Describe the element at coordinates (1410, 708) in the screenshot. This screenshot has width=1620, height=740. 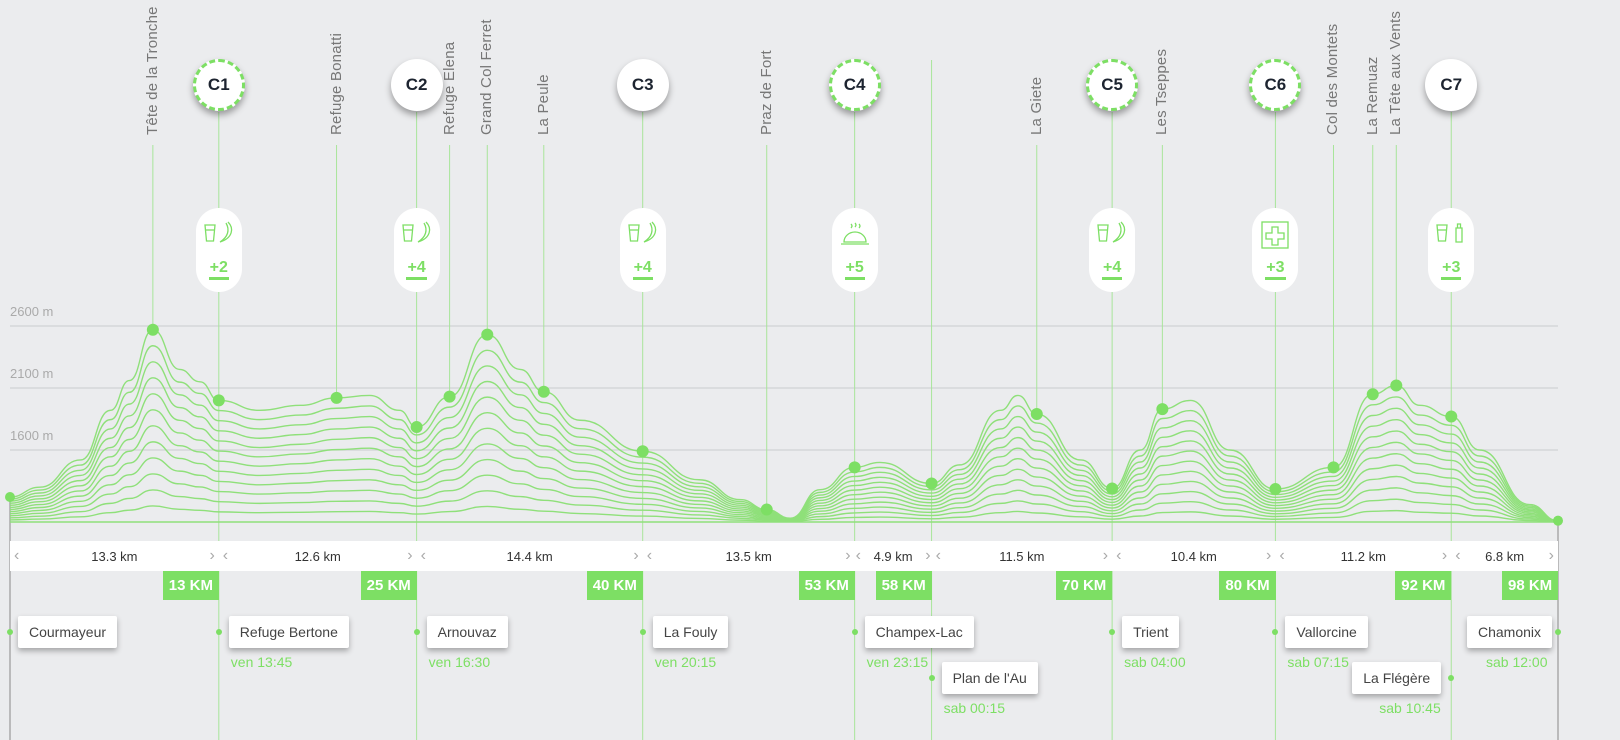
I see `station-time: sab 10:45` at that location.